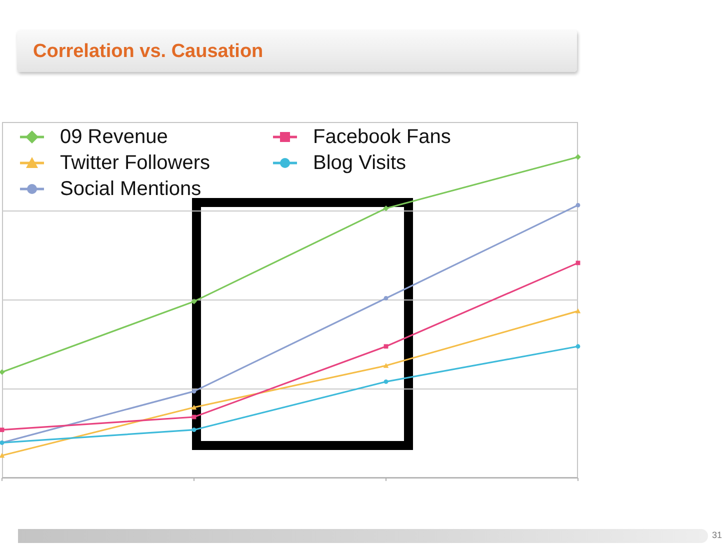  What do you see at coordinates (717, 535) in the screenshot?
I see `text: 31` at bounding box center [717, 535].